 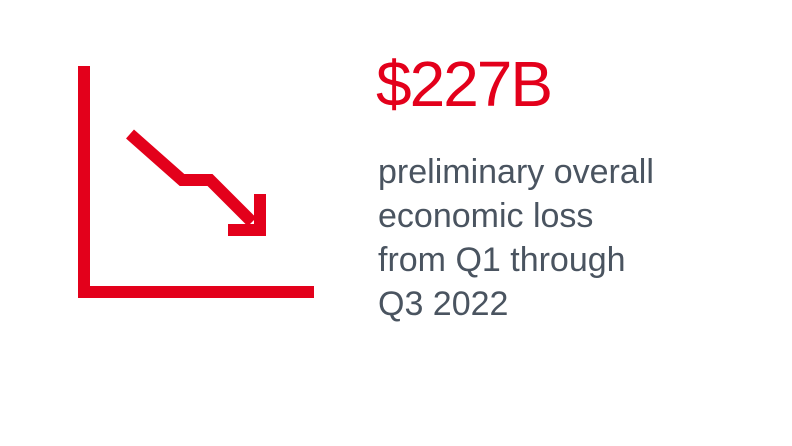 What do you see at coordinates (191, 178) in the screenshot?
I see `trend-line` at bounding box center [191, 178].